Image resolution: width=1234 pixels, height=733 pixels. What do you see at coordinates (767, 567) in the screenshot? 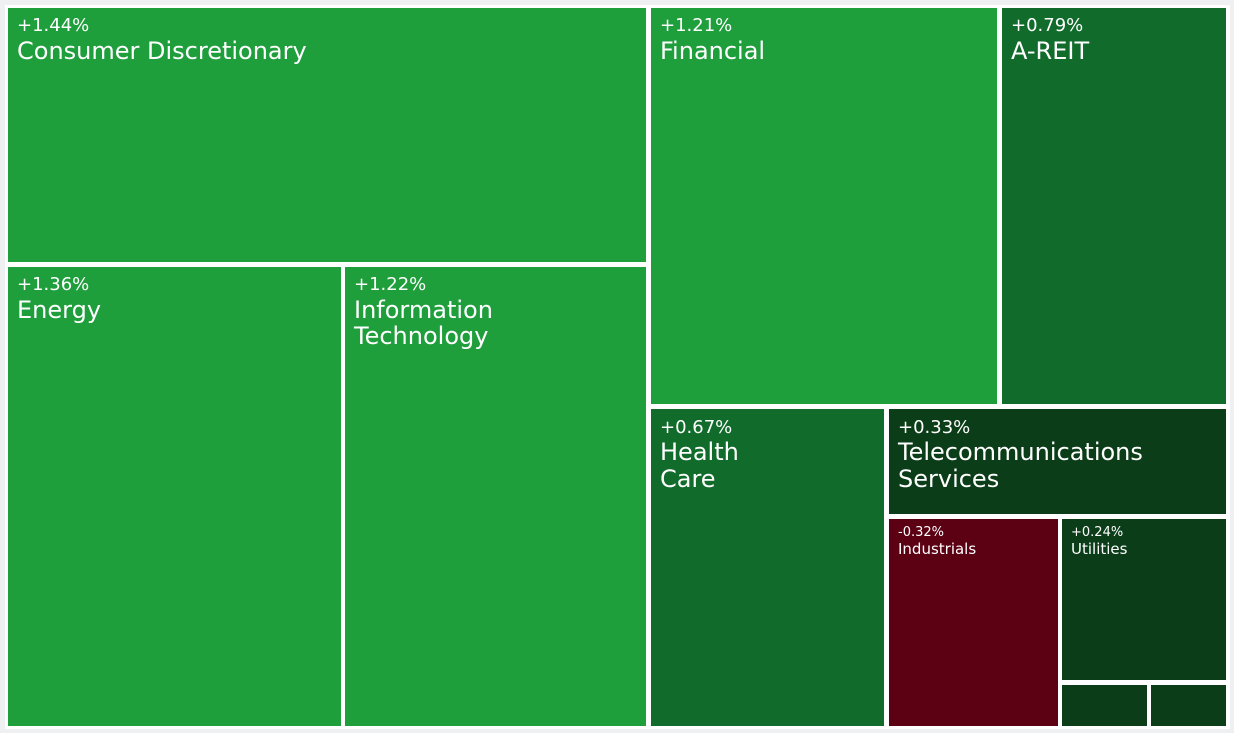
I see `tile-health-care: +0.67% Health Care` at bounding box center [767, 567].